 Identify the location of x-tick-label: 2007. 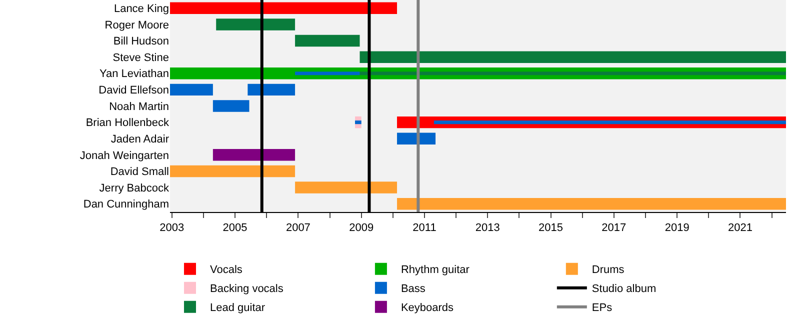
(298, 228).